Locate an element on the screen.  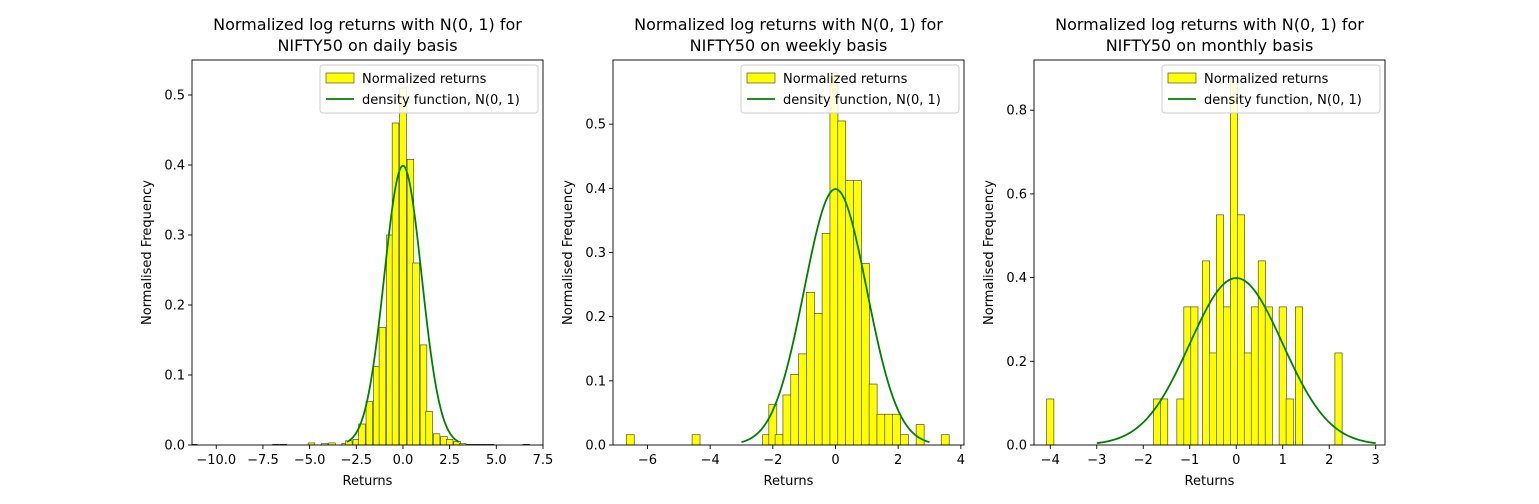
histogram-bars is located at coordinates (1194, 262).